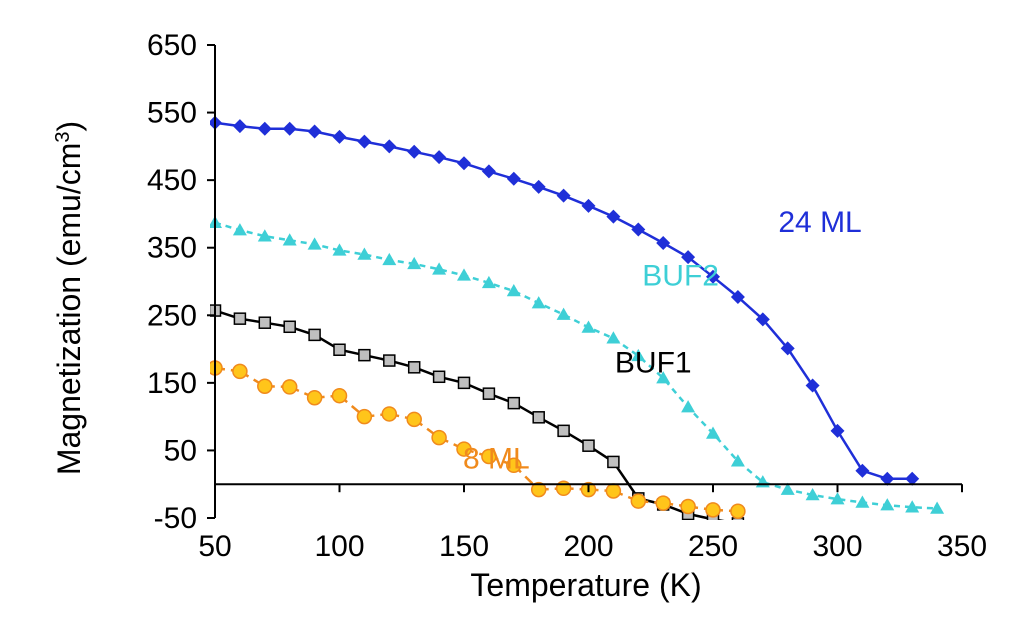 Image resolution: width=1010 pixels, height=620 pixels. I want to click on x-axis-title: Temperature (K), so click(585, 585).